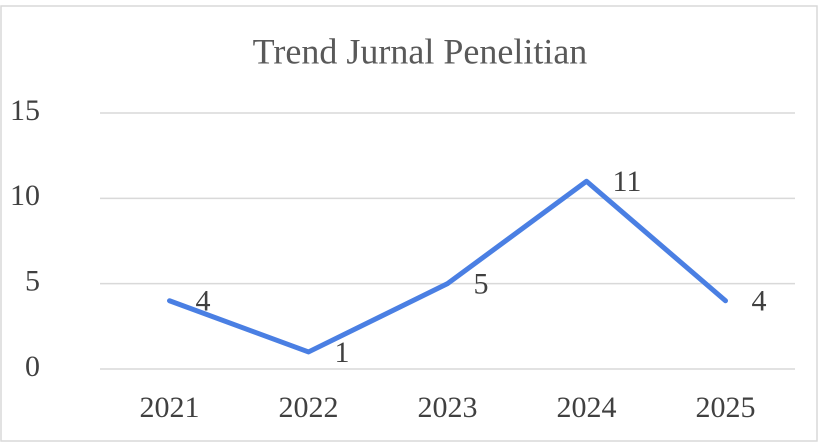 The image size is (819, 443). I want to click on y-tick-label: 10, so click(25, 195).